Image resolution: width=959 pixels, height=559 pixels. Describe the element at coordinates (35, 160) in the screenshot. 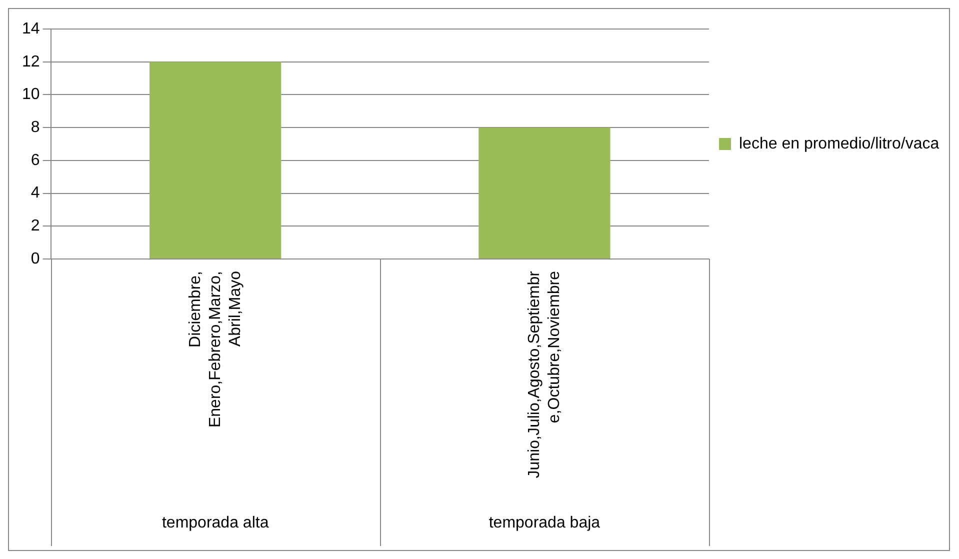

I see `y-tick-label: 6` at that location.